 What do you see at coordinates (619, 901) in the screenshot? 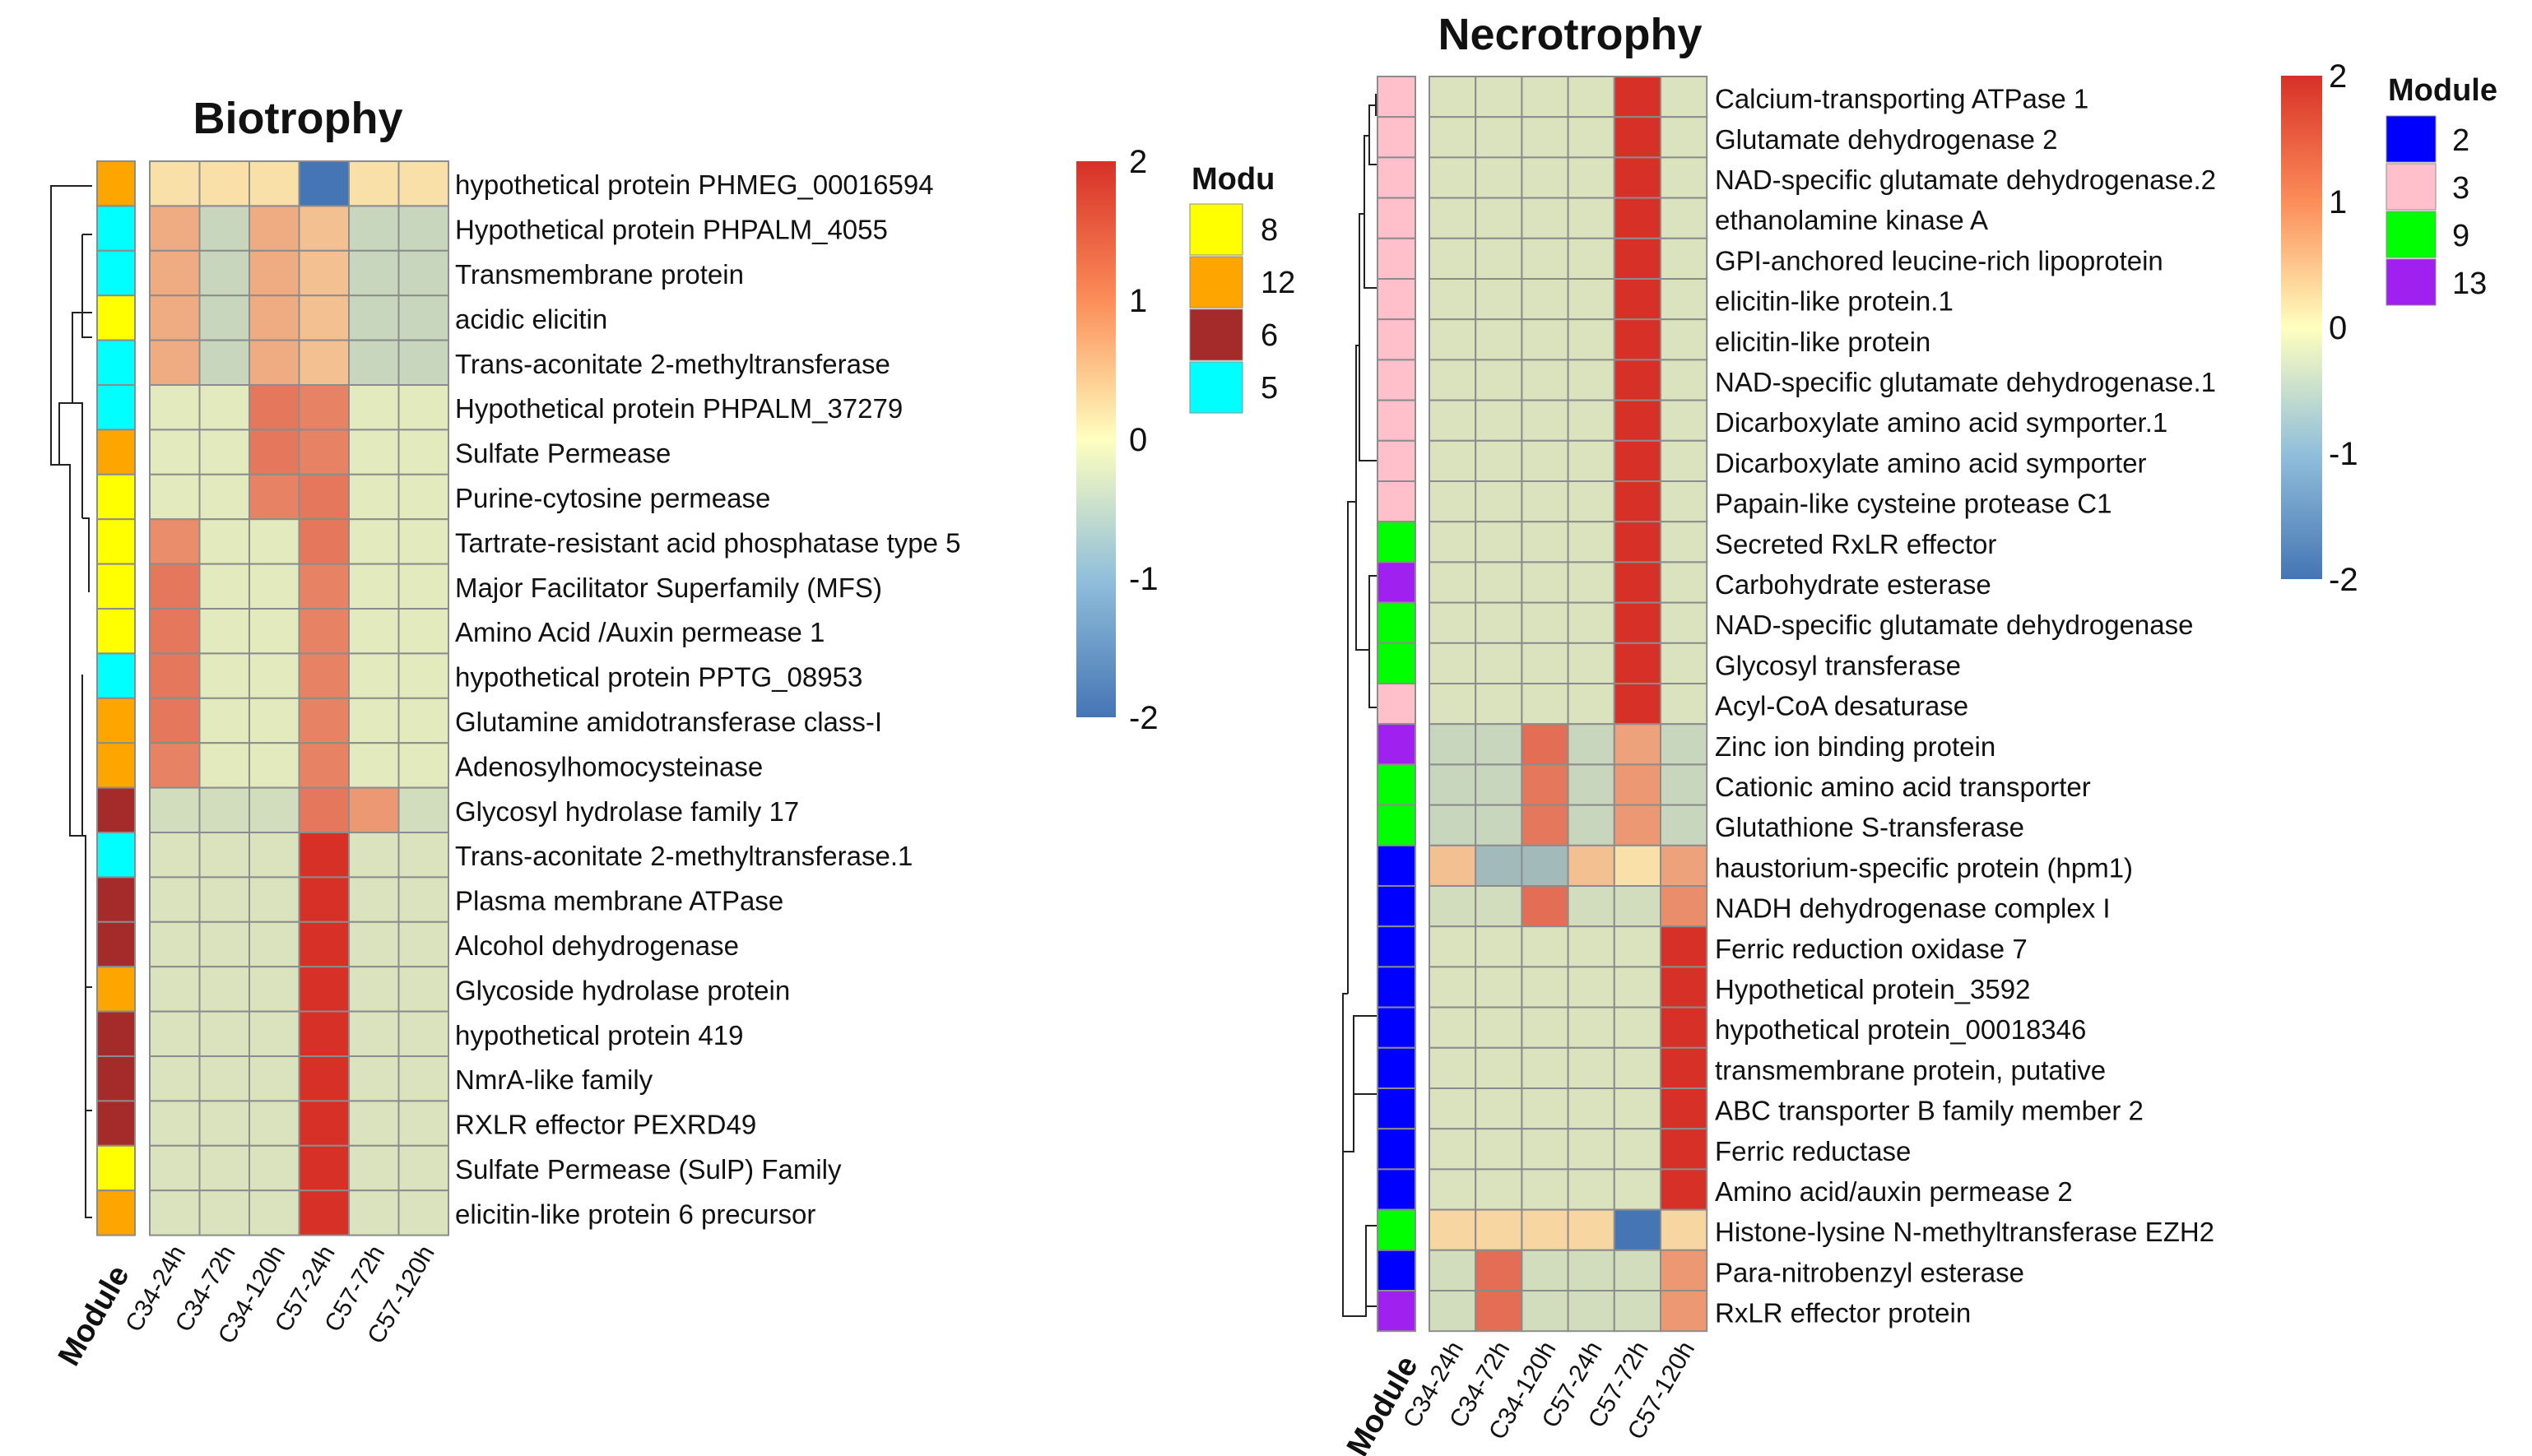
I see `biotrophy-row-label: Plasma membrane ATPase` at bounding box center [619, 901].